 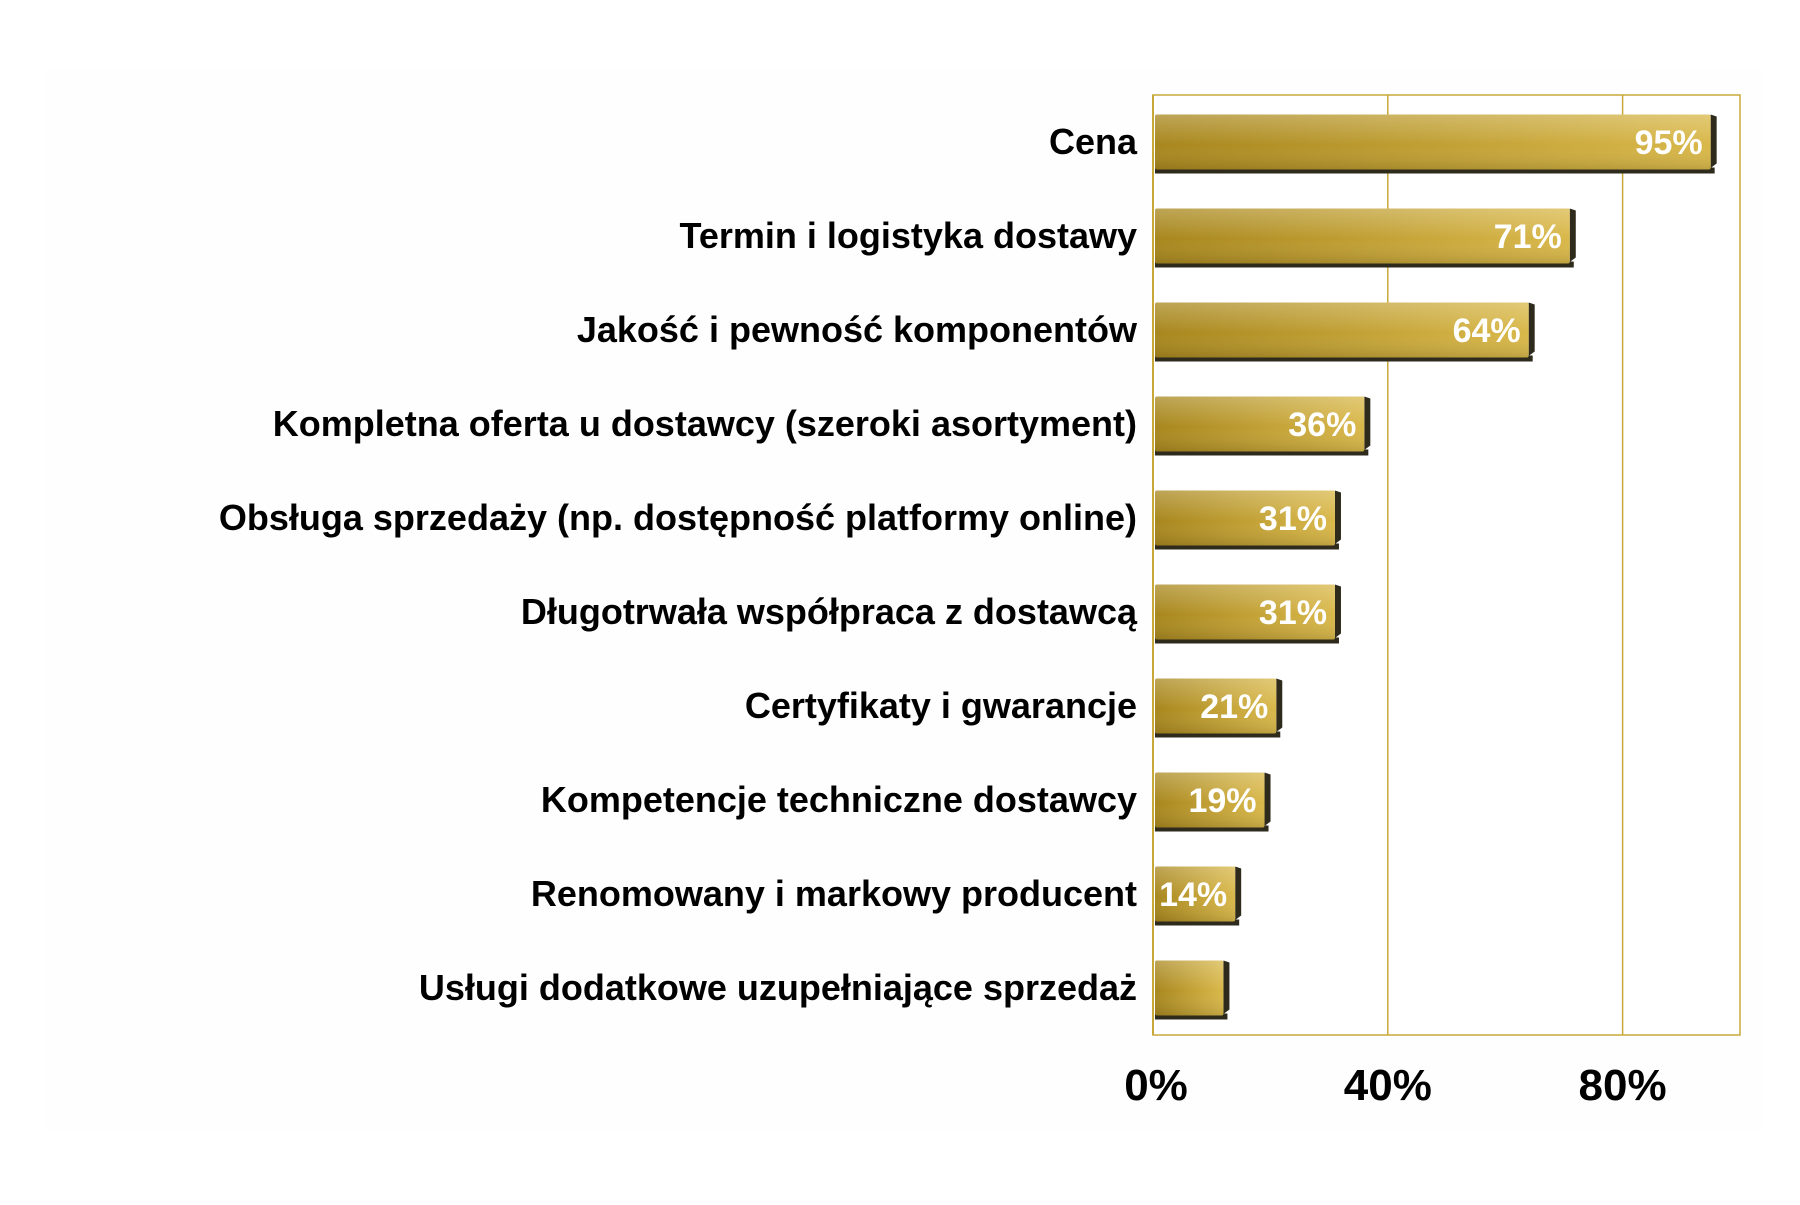 What do you see at coordinates (829, 611) in the screenshot?
I see `category-label: Długotrwała współpraca z dostawcą` at bounding box center [829, 611].